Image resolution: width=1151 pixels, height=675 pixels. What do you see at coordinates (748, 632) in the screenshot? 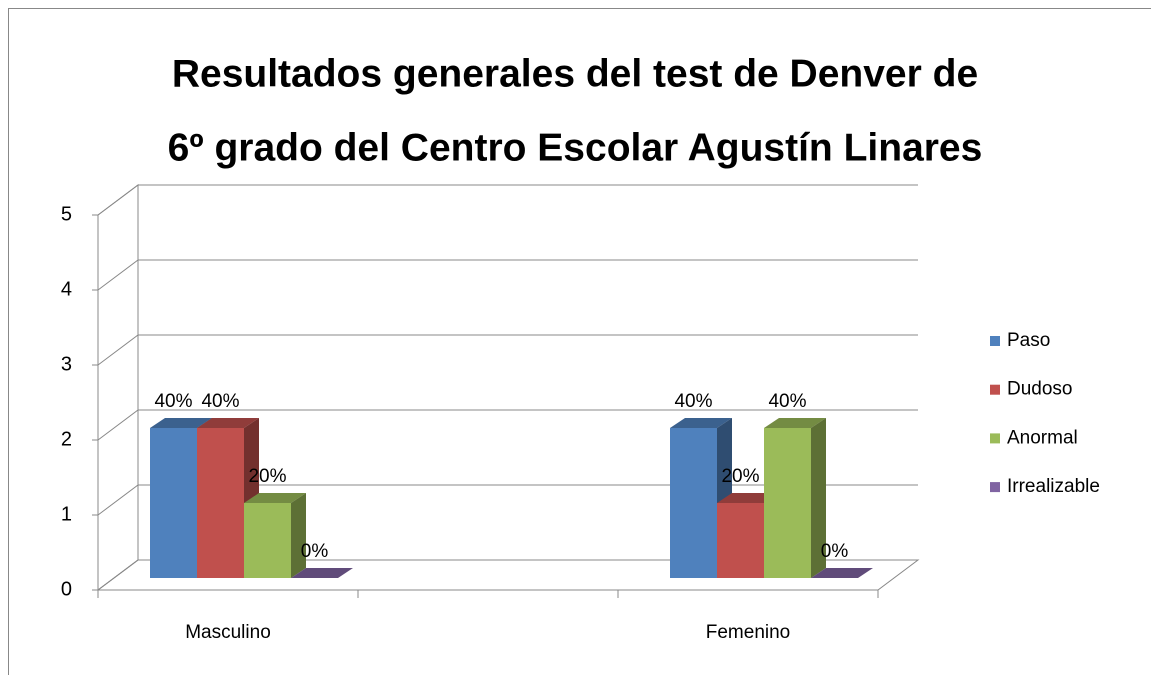
I see `x-tick-label: Femenino` at bounding box center [748, 632].